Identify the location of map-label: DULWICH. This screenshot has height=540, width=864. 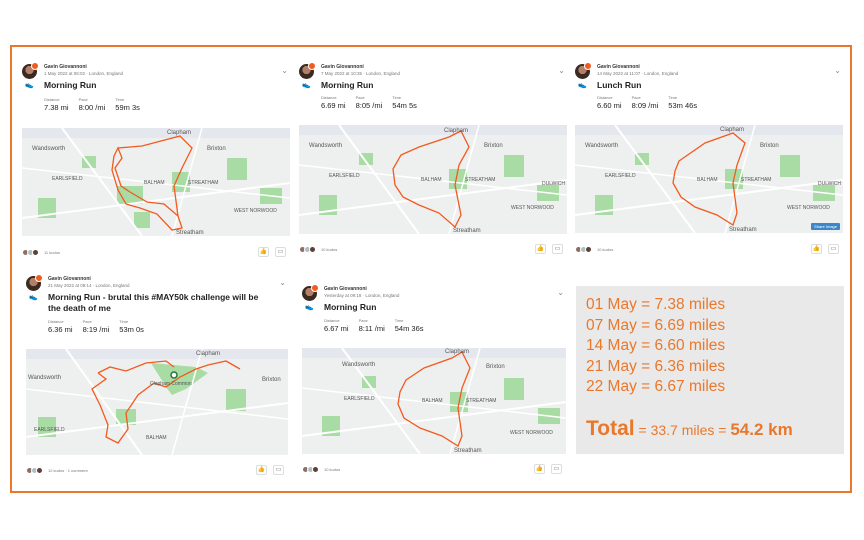
(829, 184).